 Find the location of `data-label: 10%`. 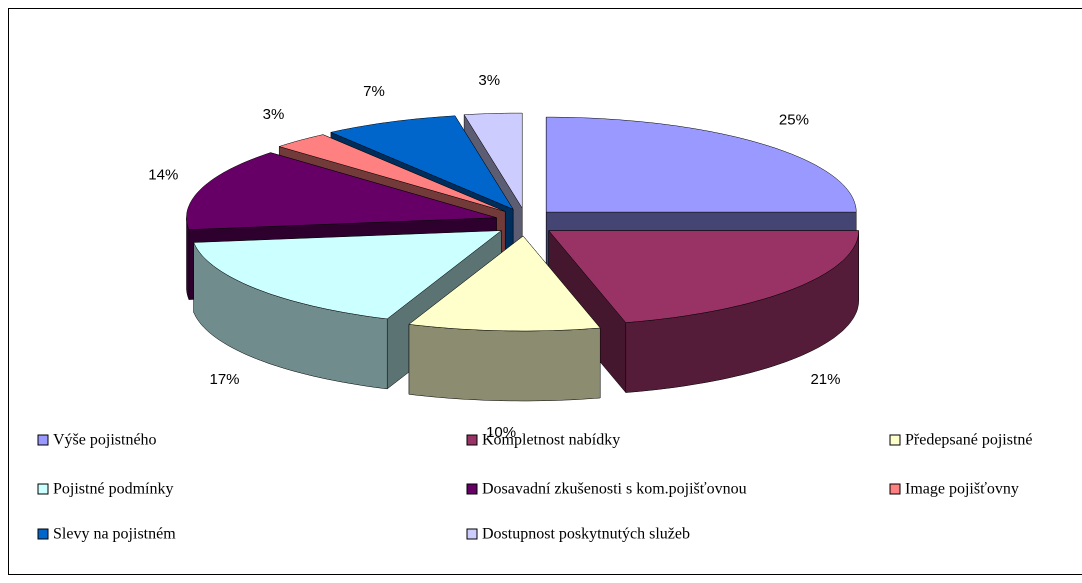

data-label: 10% is located at coordinates (501, 432).